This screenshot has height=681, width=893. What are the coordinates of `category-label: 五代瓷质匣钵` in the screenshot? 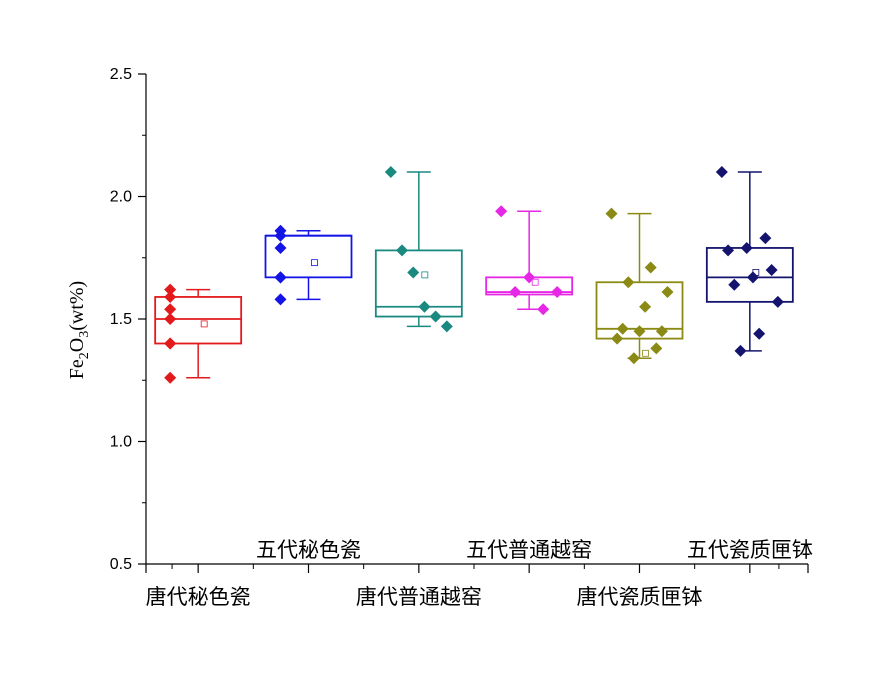 It's located at (750, 550).